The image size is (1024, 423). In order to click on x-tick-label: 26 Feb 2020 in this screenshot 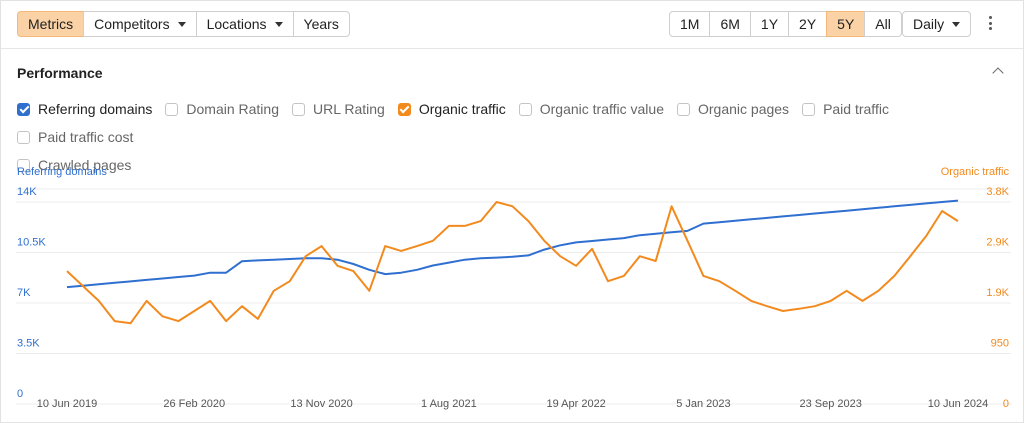, I will do `click(194, 404)`.